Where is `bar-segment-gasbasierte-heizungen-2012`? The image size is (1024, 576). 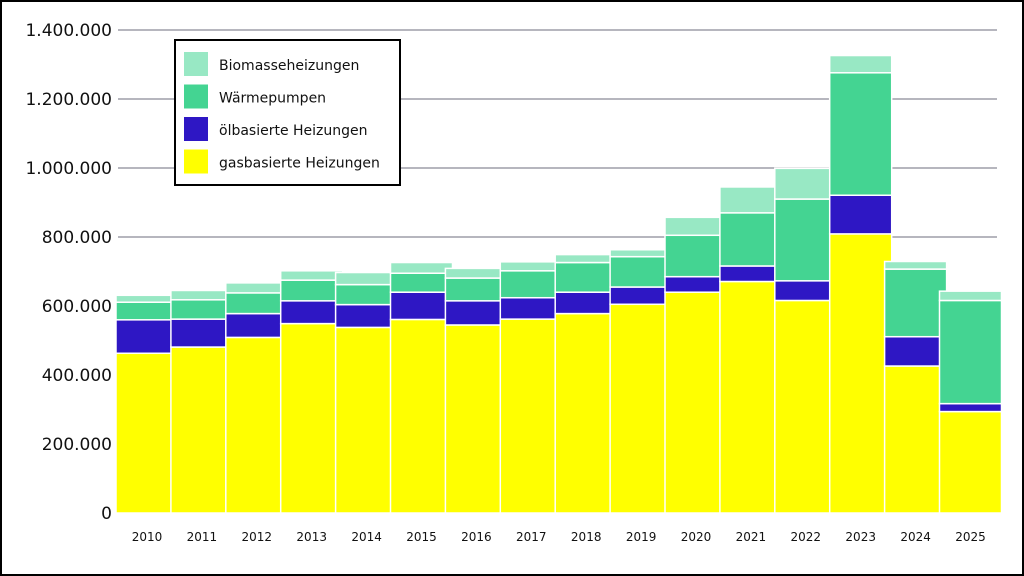
bar-segment-gasbasierte-heizungen-2012 is located at coordinates (257, 425).